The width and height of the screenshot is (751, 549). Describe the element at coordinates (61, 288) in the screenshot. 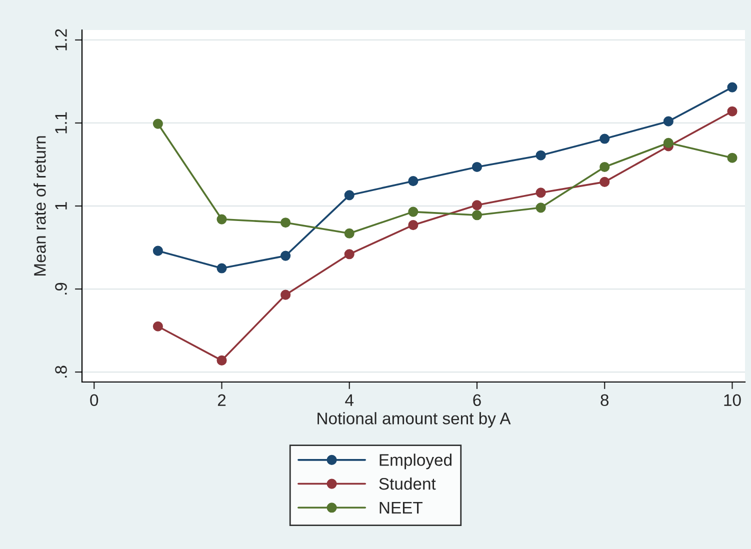

I see `y-tick-label: .9` at that location.